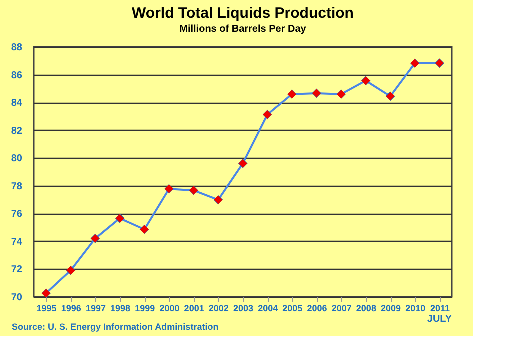 This screenshot has height=348, width=505. I want to click on x-tick-label: 1996, so click(71, 309).